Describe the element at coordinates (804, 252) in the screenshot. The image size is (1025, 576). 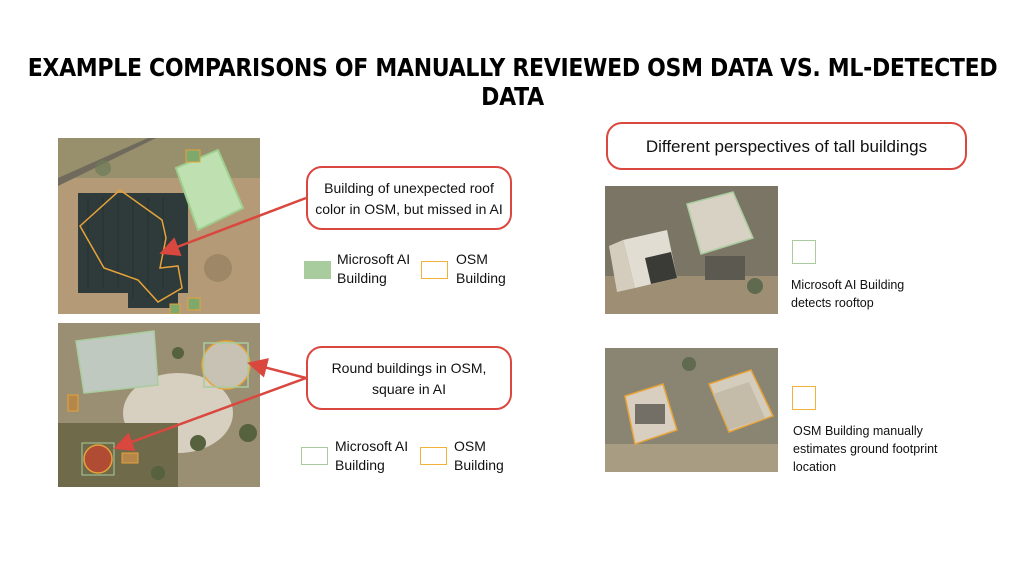
I see `legend-right-ms-swatch` at that location.